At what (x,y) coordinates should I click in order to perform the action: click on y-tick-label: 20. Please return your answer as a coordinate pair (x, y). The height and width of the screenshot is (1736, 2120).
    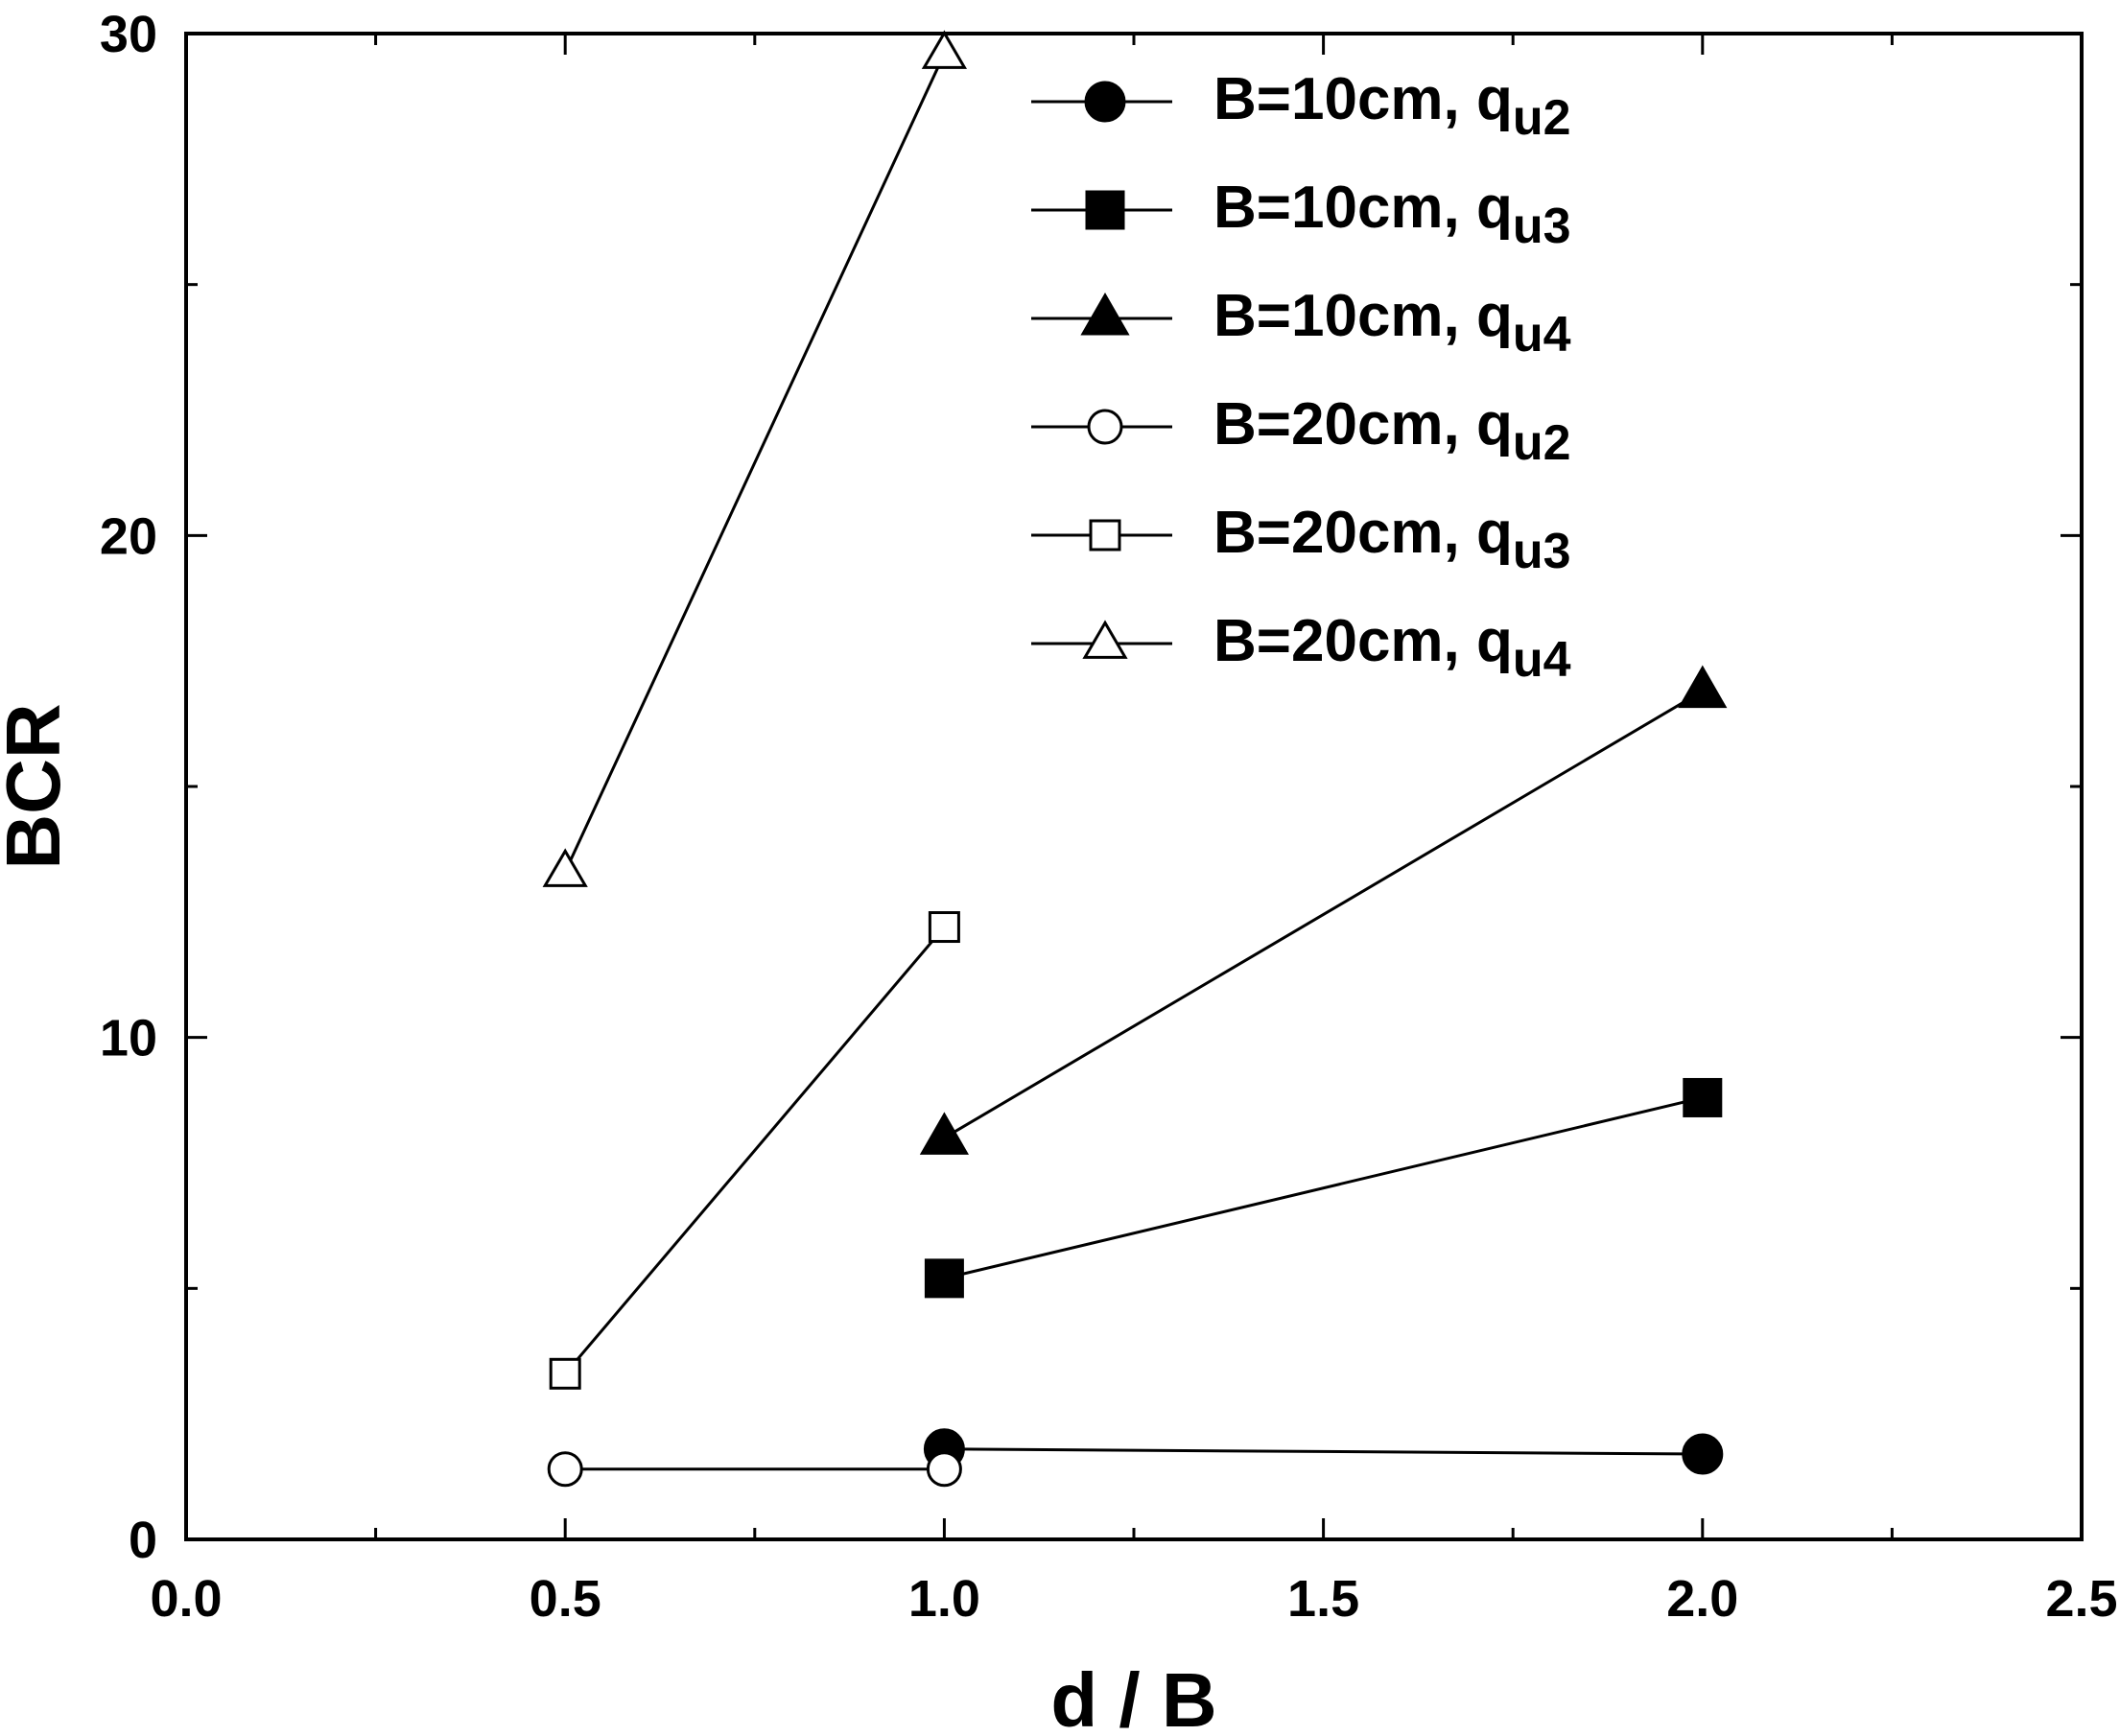
    Looking at the image, I should click on (128, 536).